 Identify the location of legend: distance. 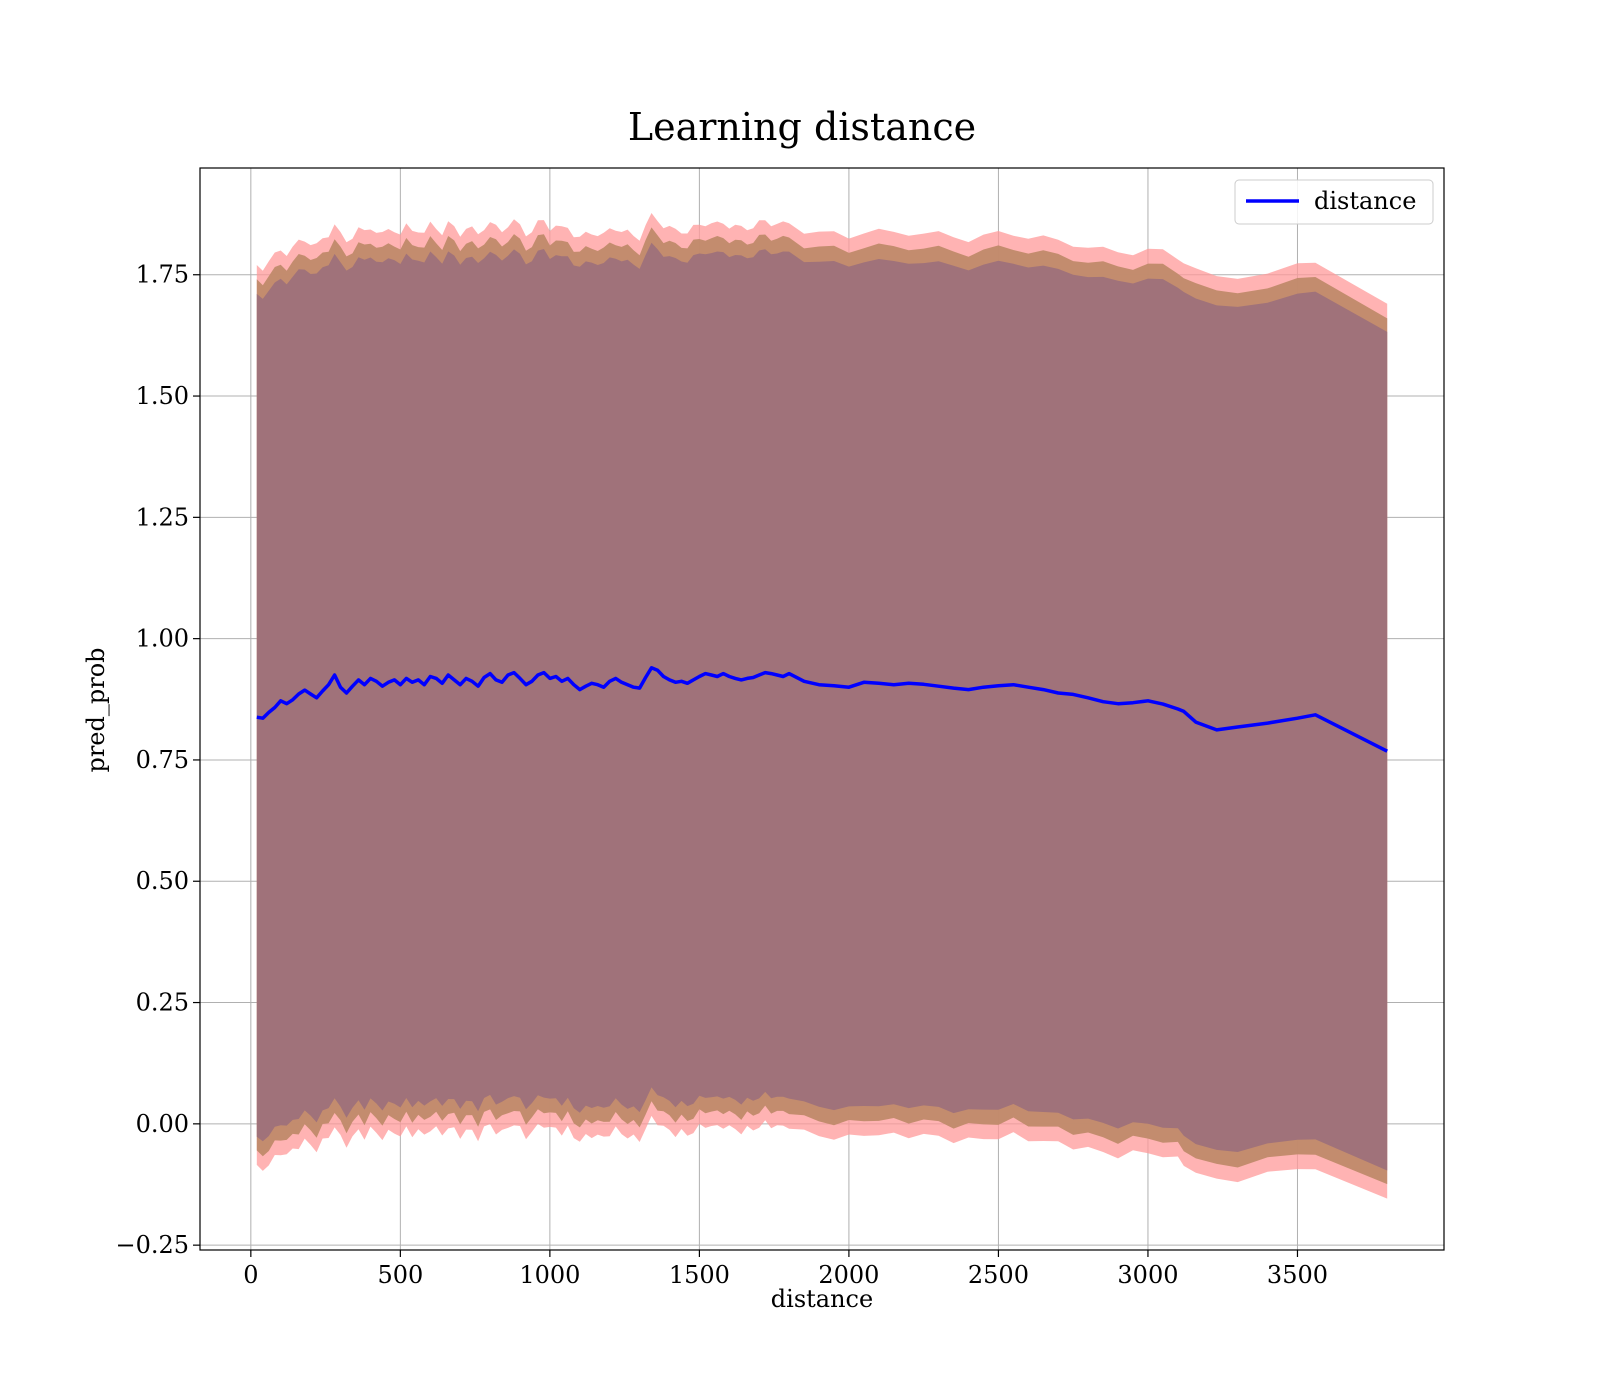
(1334, 202).